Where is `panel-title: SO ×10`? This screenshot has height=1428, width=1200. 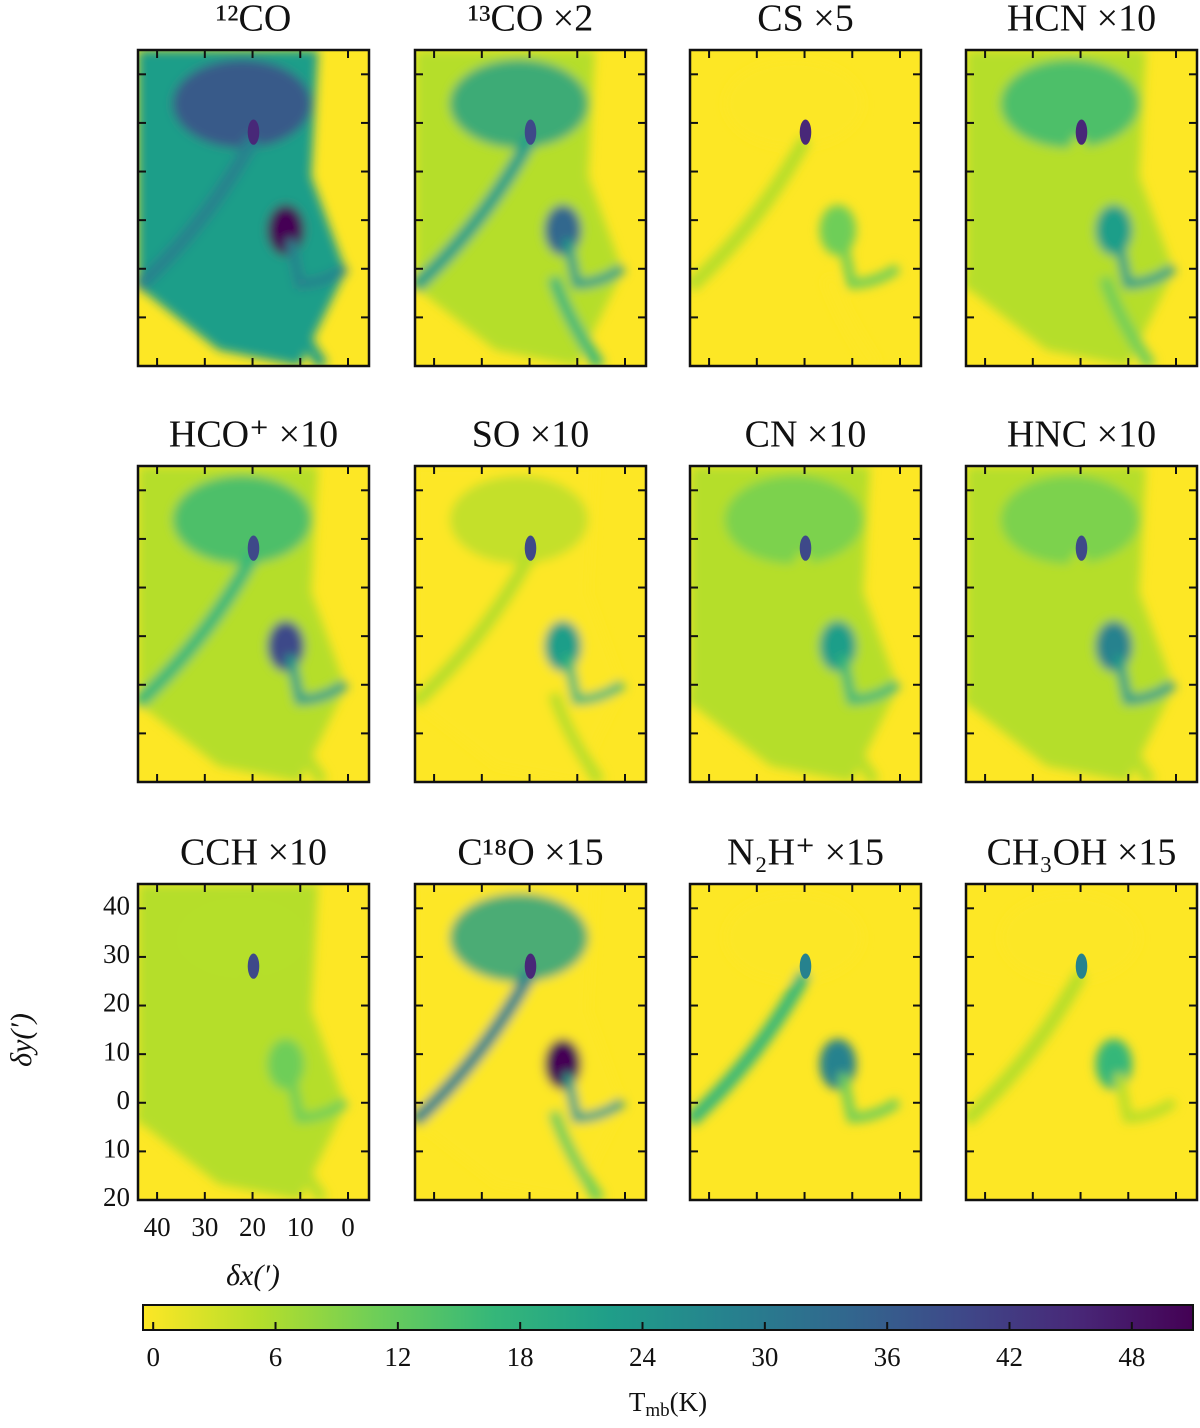 panel-title: SO ×10 is located at coordinates (531, 435).